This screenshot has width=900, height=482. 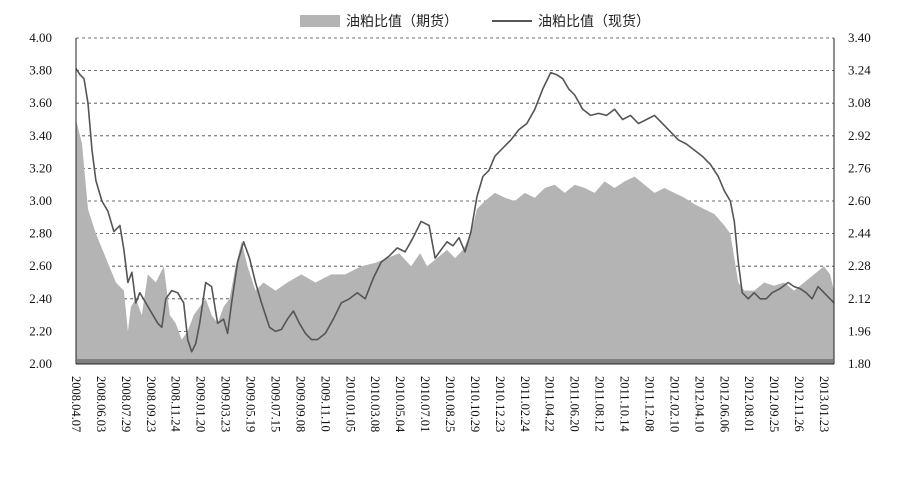 I want to click on x-tick-label: 2011.02.24, so click(x=525, y=404).